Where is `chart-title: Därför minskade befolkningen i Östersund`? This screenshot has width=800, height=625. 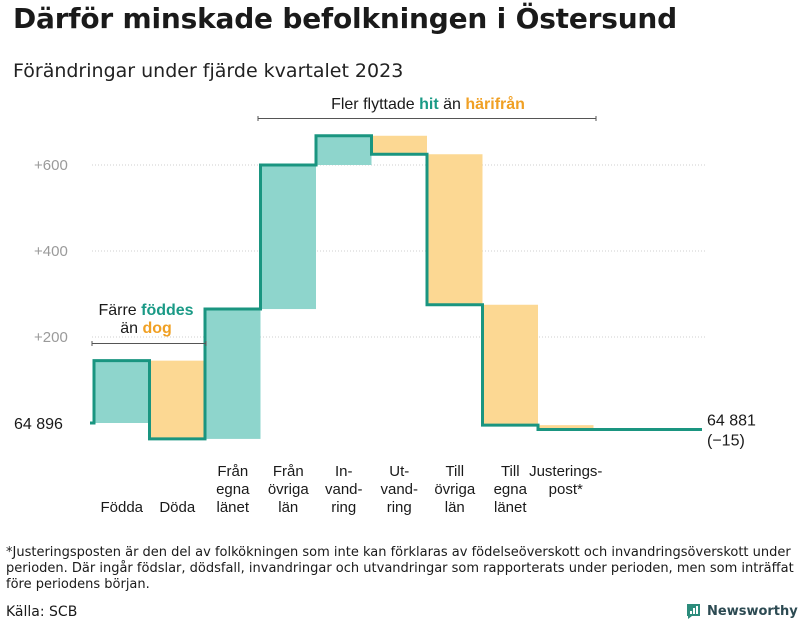
chart-title: Därför minskade befolkningen i Östersund is located at coordinates (345, 18).